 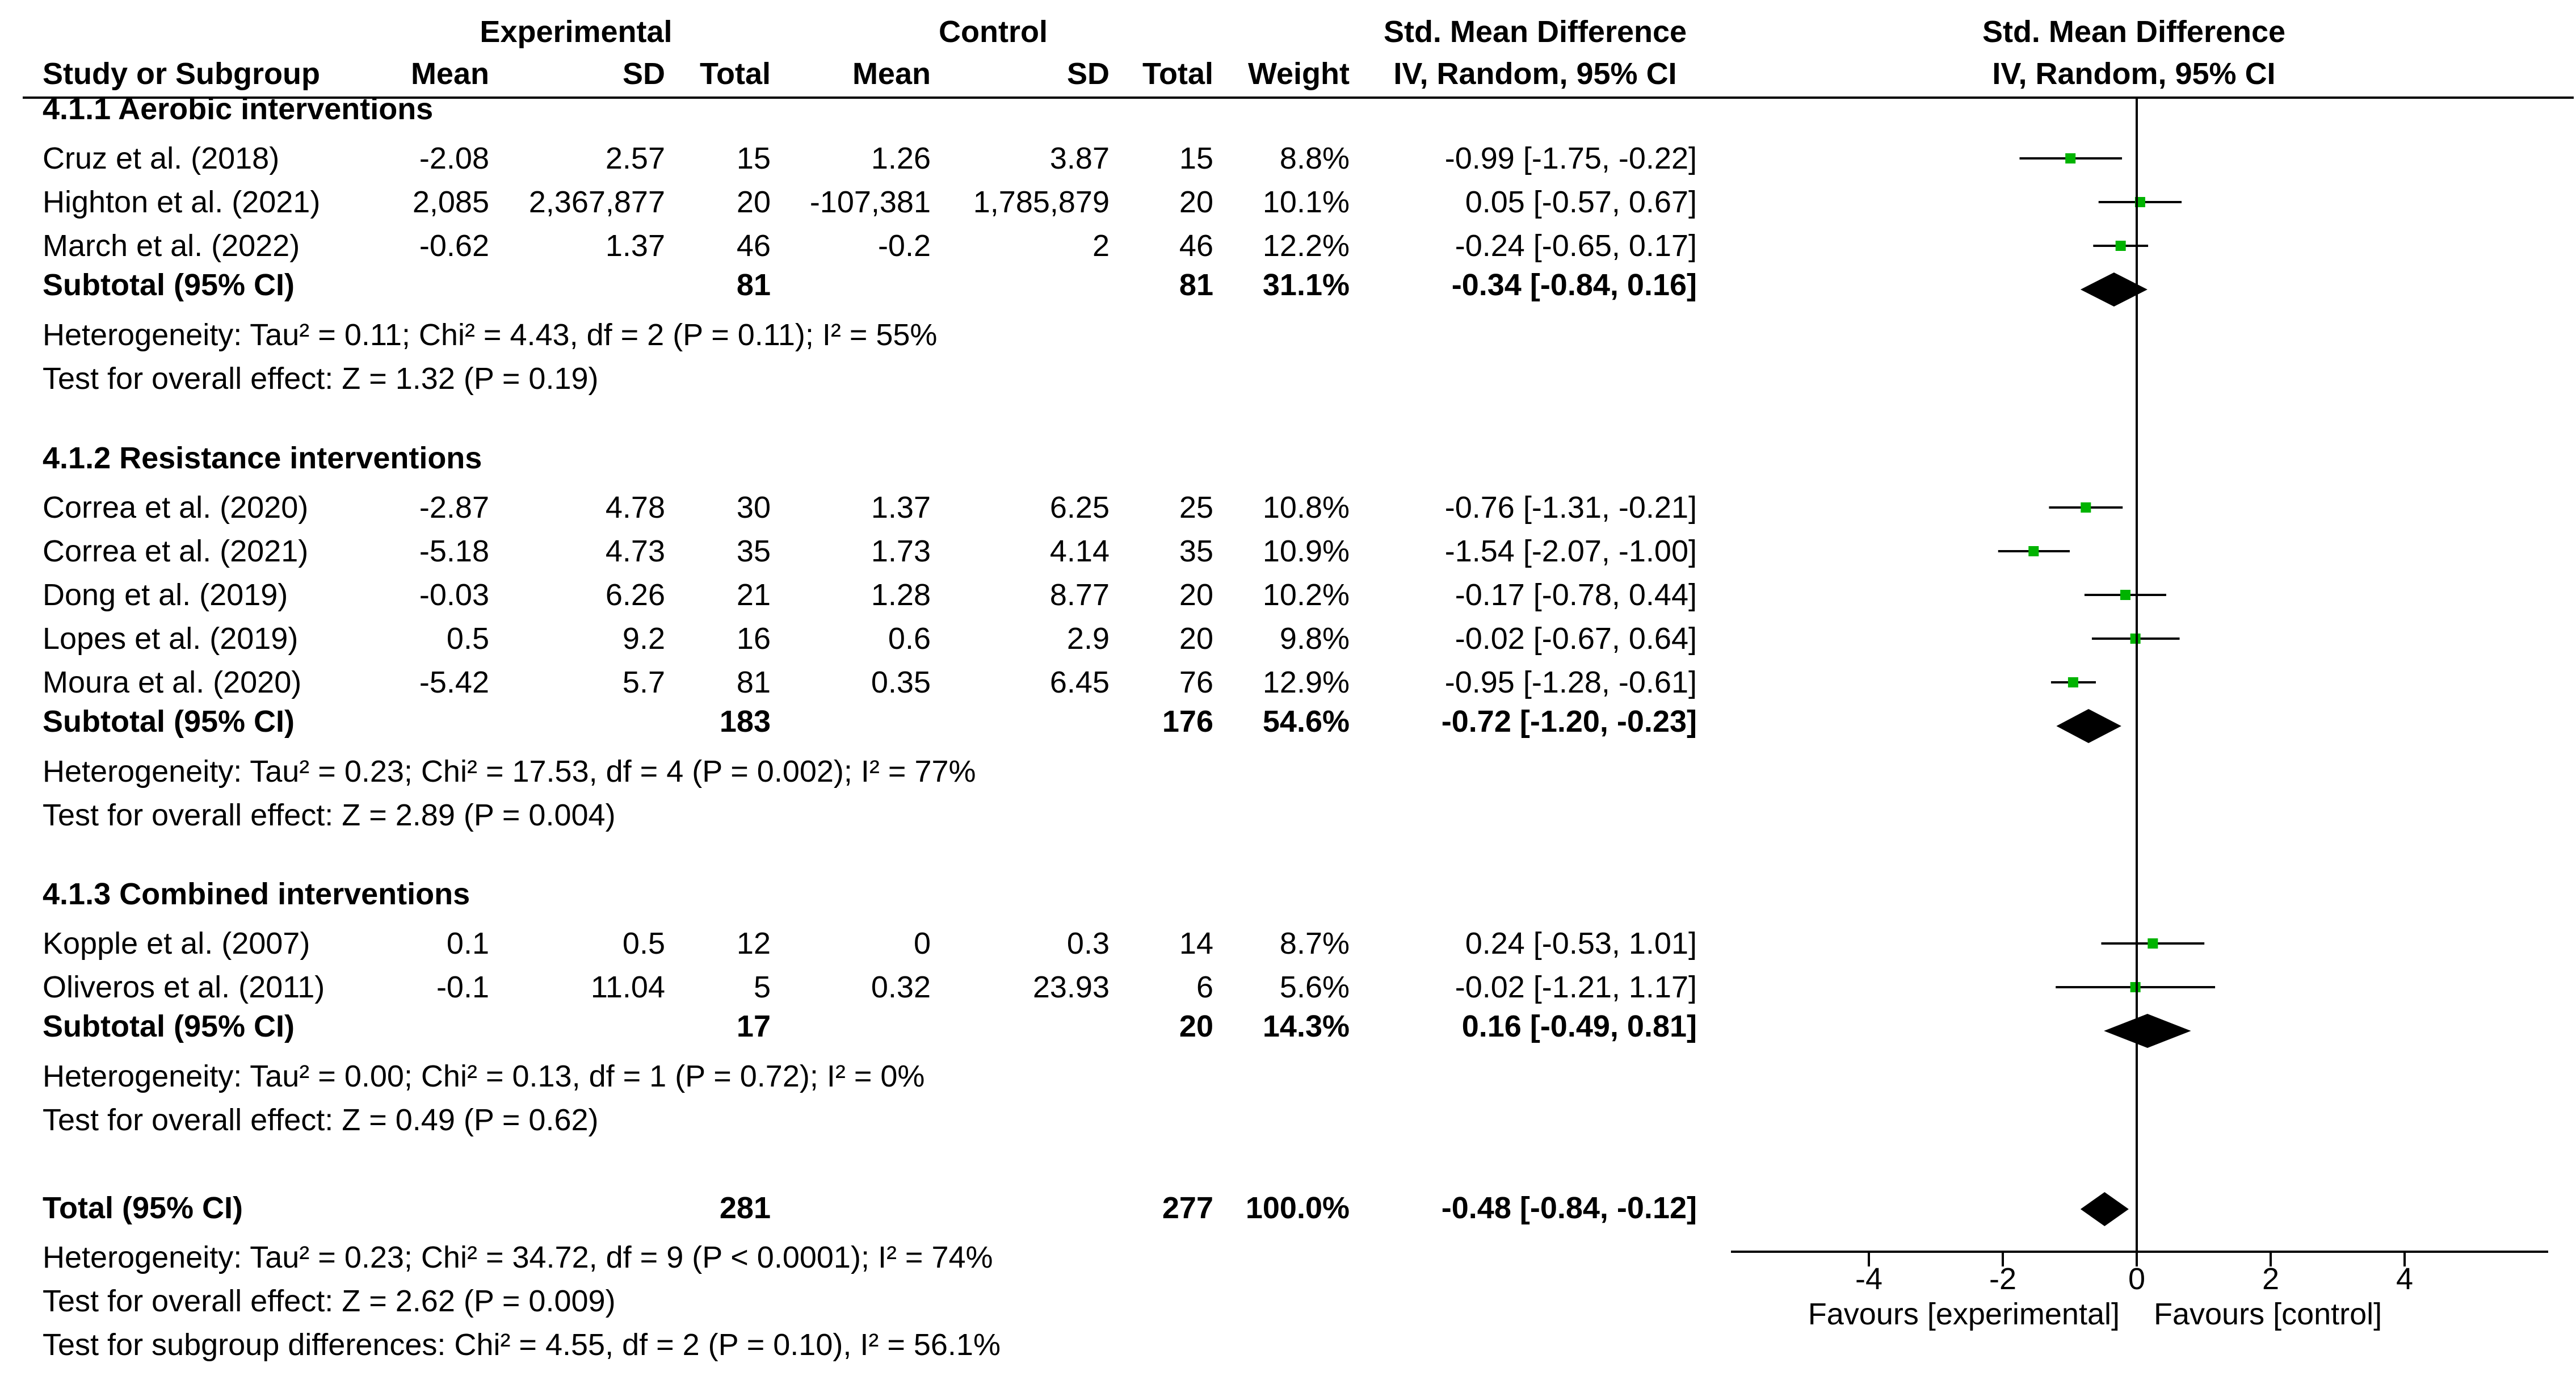 What do you see at coordinates (754, 551) in the screenshot?
I see `study-n-e: 35` at bounding box center [754, 551].